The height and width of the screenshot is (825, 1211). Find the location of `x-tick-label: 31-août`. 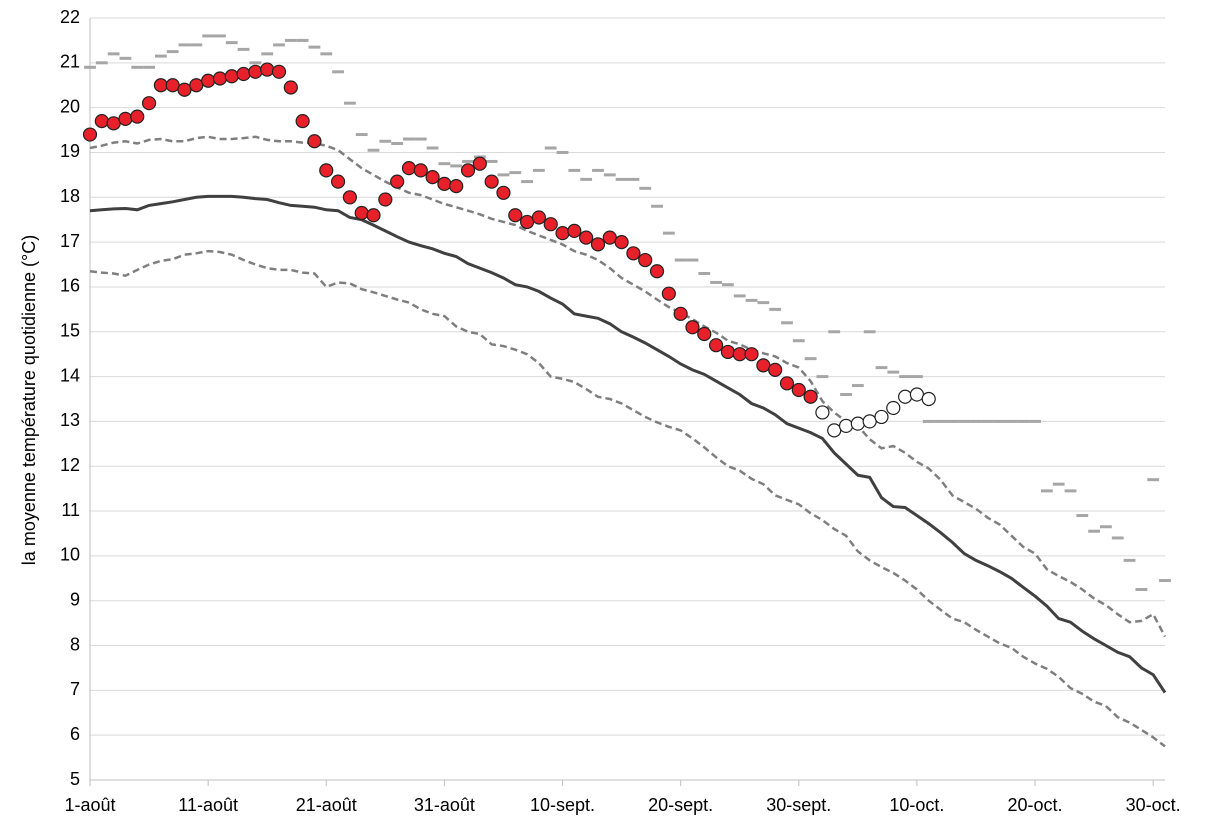

x-tick-label: 31-août is located at coordinates (444, 805).